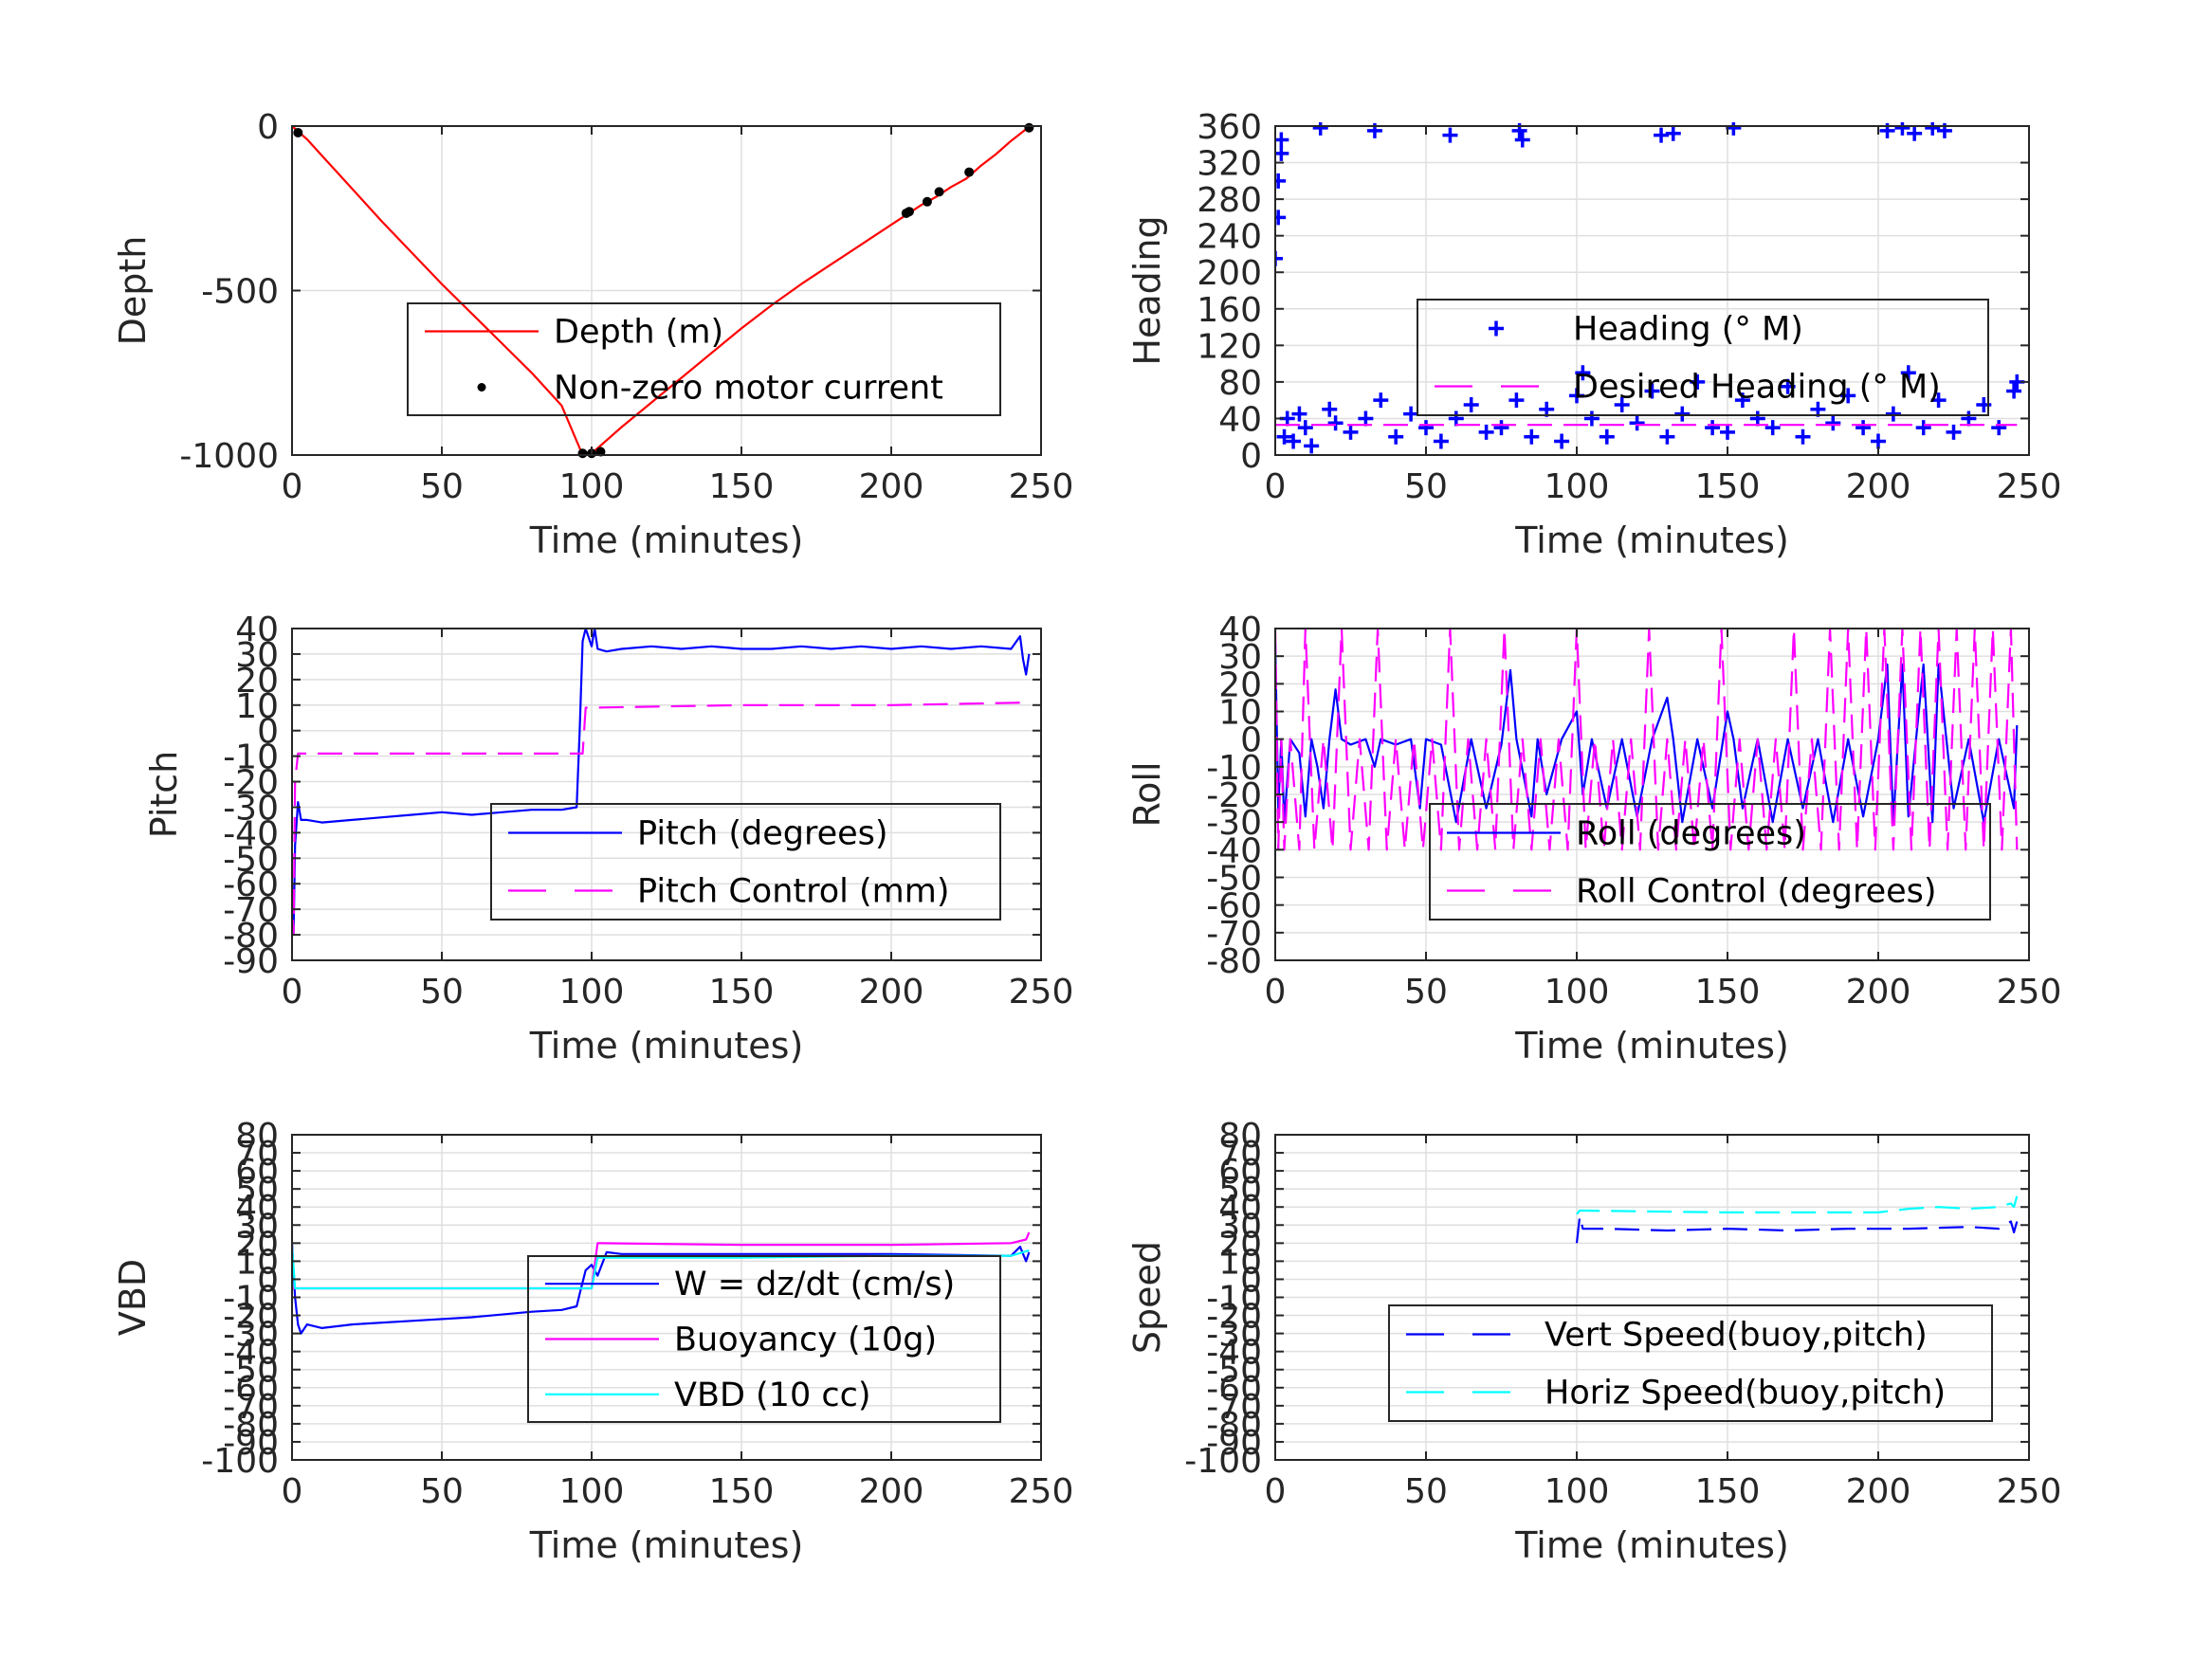 This screenshot has height=1659, width=2212. Describe the element at coordinates (1240, 1172) in the screenshot. I see `y-tick-label: 60` at that location.